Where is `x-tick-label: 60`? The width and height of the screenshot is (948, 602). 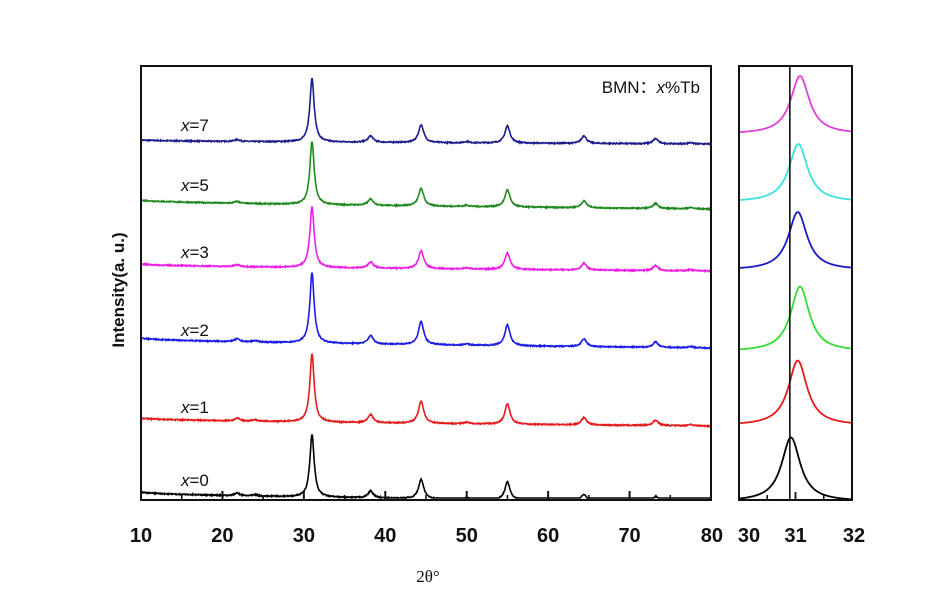 x-tick-label: 60 is located at coordinates (548, 536).